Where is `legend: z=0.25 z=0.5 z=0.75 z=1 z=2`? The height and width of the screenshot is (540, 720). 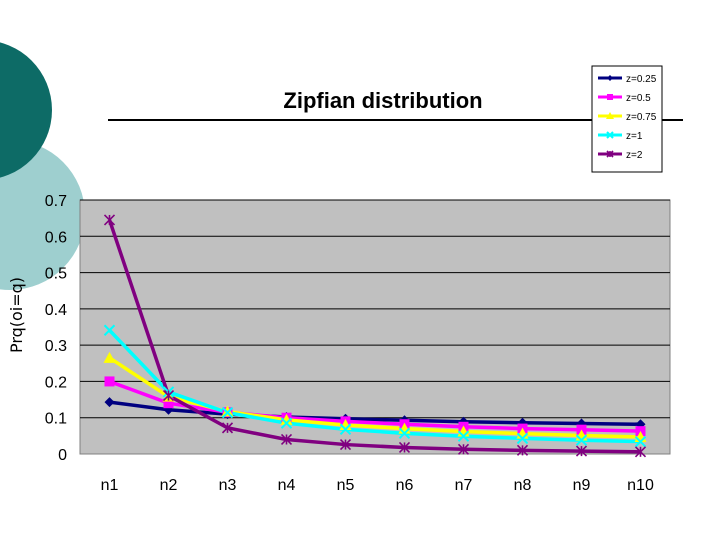 legend: z=0.25 z=0.5 z=0.75 z=1 z=2 is located at coordinates (627, 119).